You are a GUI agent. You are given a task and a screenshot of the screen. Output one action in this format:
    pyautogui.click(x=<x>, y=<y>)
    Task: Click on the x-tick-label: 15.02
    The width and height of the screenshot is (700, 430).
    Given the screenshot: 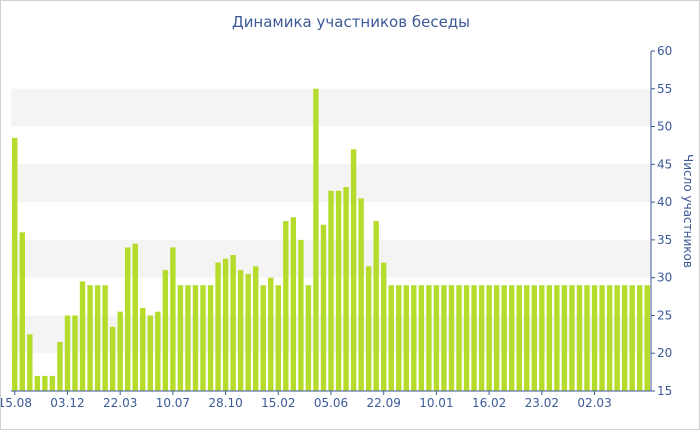 What is the action you would take?
    pyautogui.click(x=278, y=403)
    